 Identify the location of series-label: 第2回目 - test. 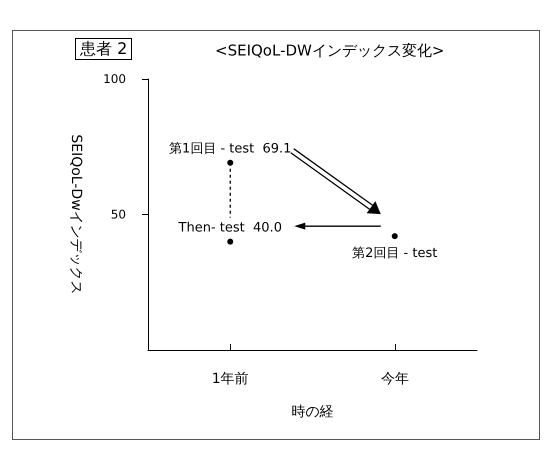
(395, 254).